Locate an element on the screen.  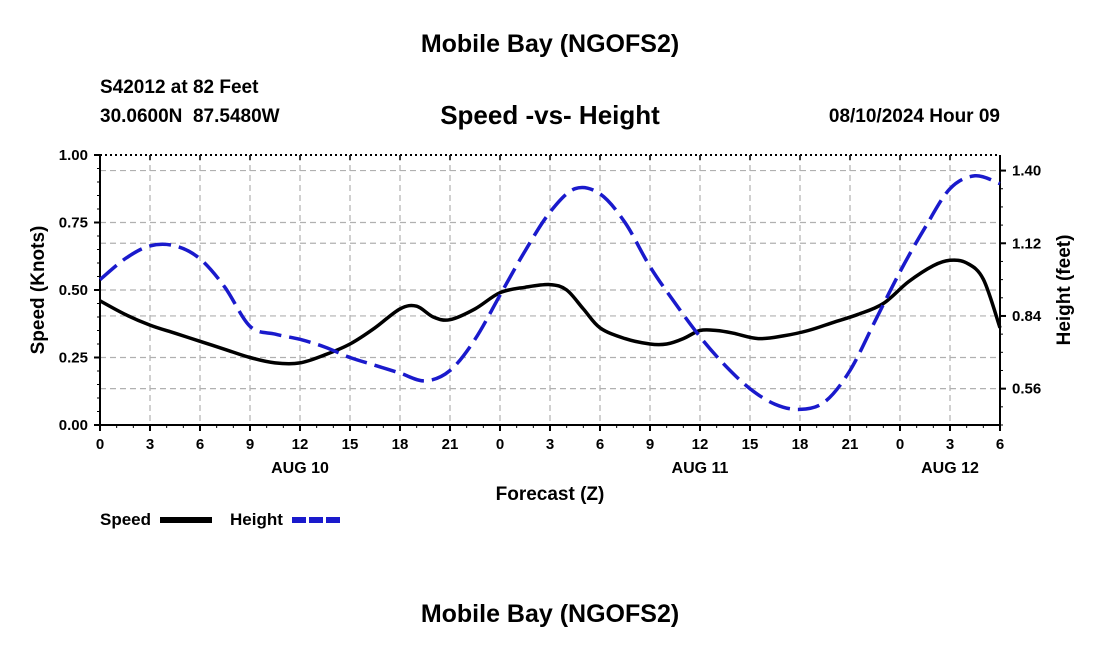
y-axis-title: Speed (Knots) is located at coordinates (38, 290).